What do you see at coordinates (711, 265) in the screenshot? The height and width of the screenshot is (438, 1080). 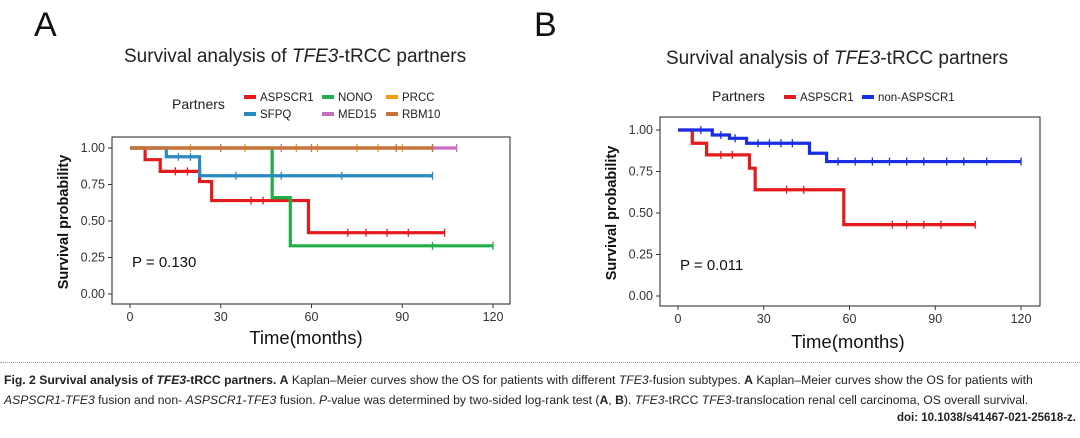 I see `panel-b-p-value-annotation: P = 0.011` at bounding box center [711, 265].